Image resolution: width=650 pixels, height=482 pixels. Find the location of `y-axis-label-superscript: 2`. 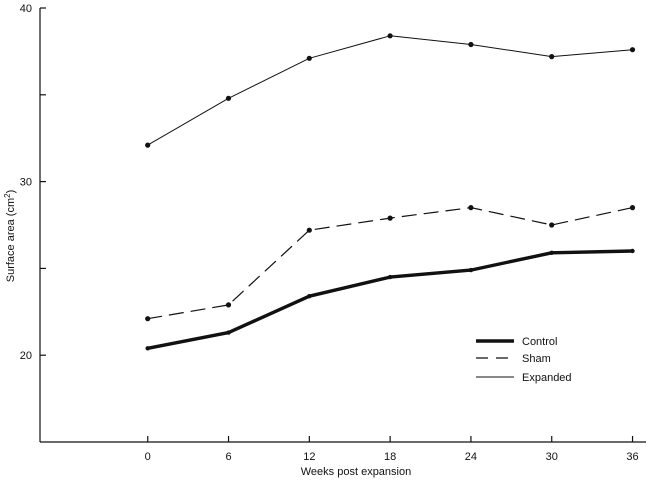

y-axis-label-superscript: 2 is located at coordinates (7, 195).